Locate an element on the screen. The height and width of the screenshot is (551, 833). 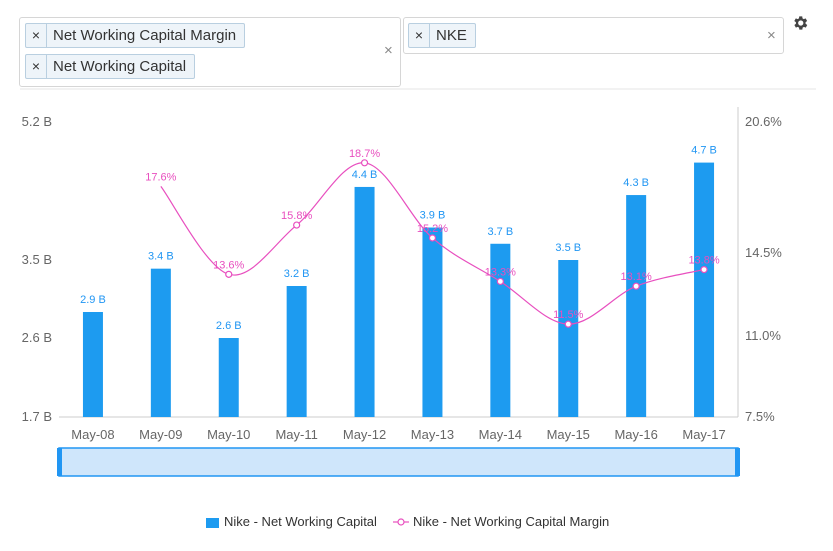
metric-tag-label: Net Working Capital is located at coordinates (120, 66).